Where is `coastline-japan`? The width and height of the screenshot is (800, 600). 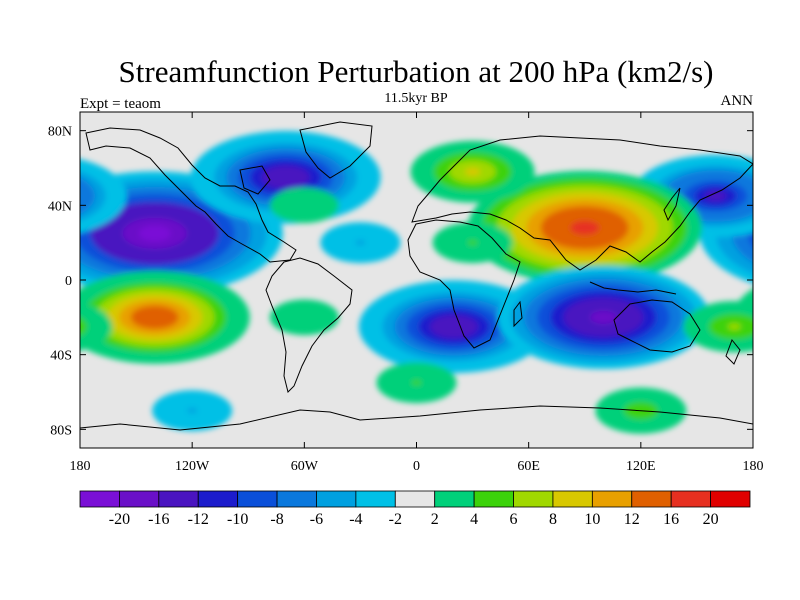 coastline-japan is located at coordinates (672, 204).